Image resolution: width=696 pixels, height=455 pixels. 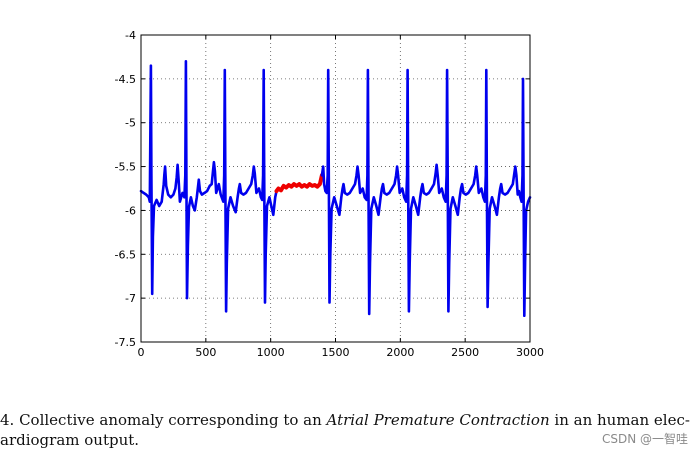 What do you see at coordinates (205, 352) in the screenshot?
I see `x-tick-label: 500` at bounding box center [205, 352].